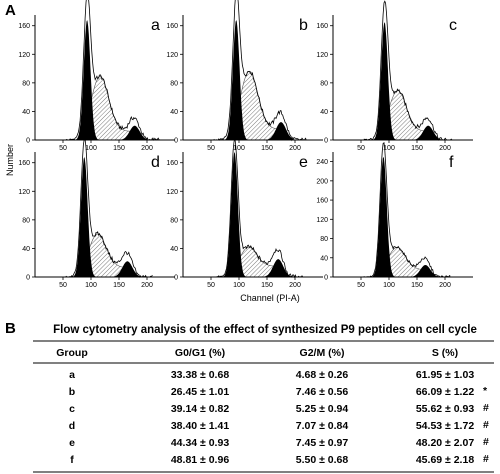 Image resolution: width=500 pixels, height=474 pixels. Describe the element at coordinates (109, 208) in the screenshot. I see `histogram-d-outline` at that location.